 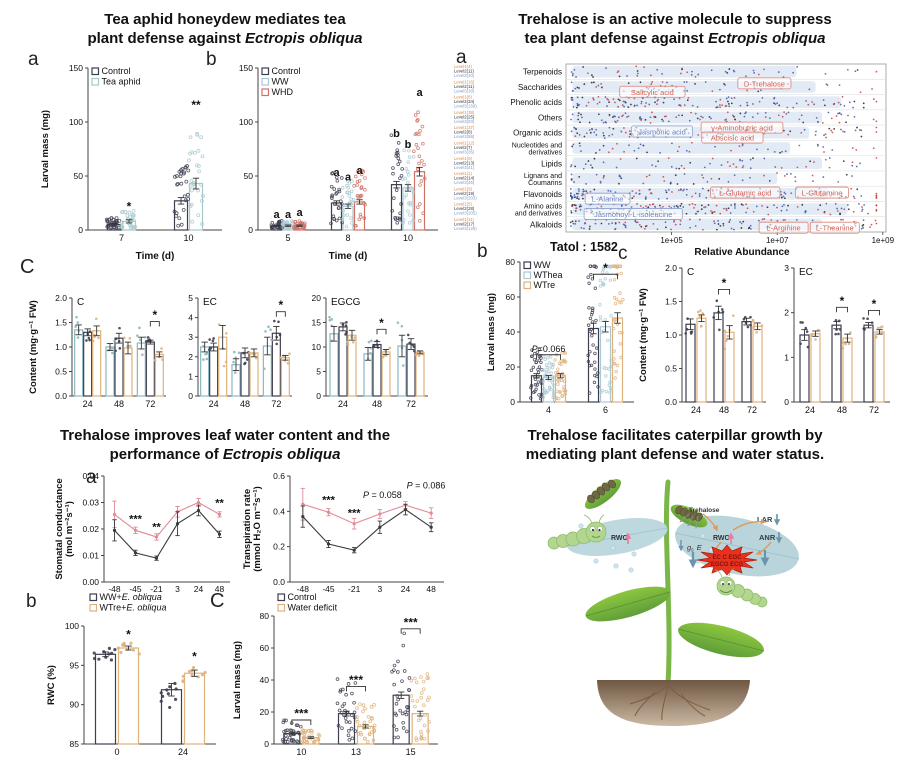 I want to click on svg-text: Time (d), so click(x=348, y=256).